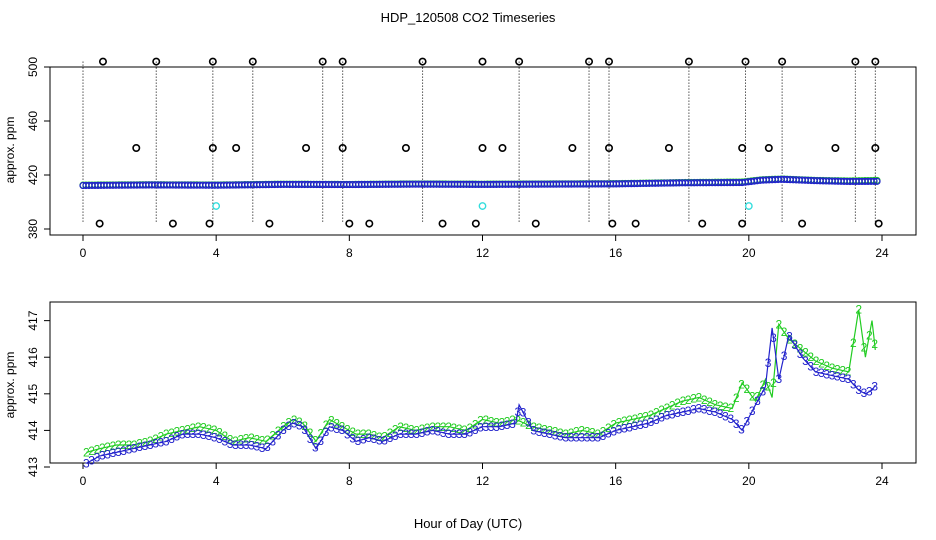  What do you see at coordinates (468, 17) in the screenshot?
I see `figure-title: HDP_120508 CO2 Timeseries` at bounding box center [468, 17].